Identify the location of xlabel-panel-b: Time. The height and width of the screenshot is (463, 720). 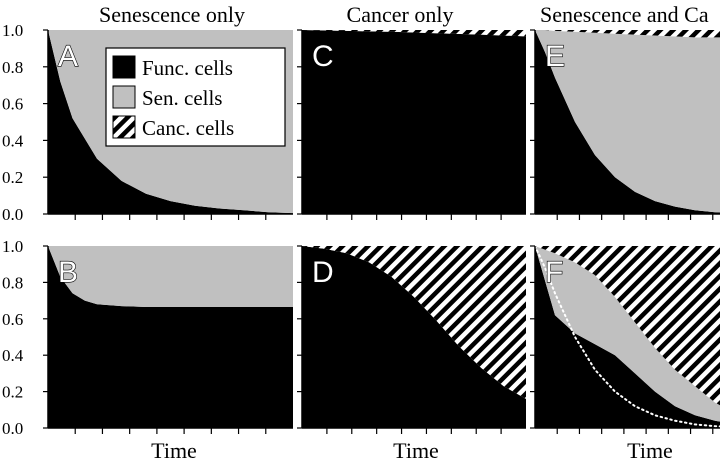
(174, 450).